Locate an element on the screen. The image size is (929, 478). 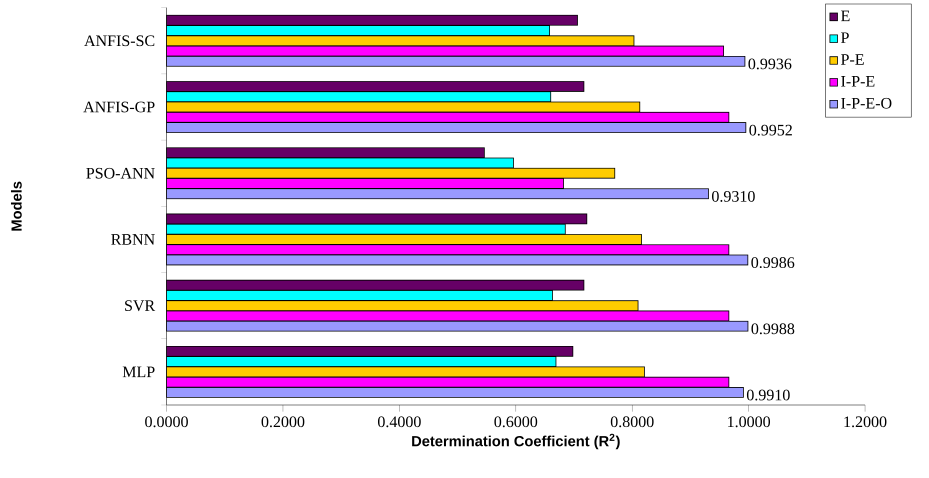
data-label: 0.9910 is located at coordinates (768, 395).